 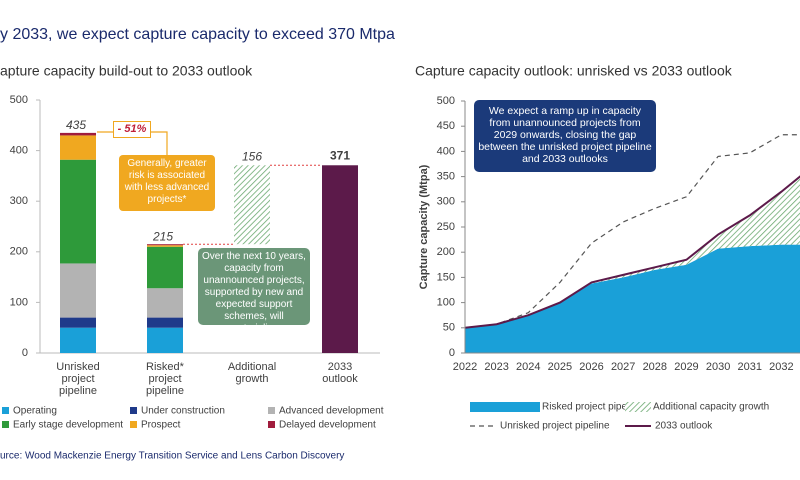 What do you see at coordinates (331, 411) in the screenshot?
I see `legend-label: Advanced development` at bounding box center [331, 411].